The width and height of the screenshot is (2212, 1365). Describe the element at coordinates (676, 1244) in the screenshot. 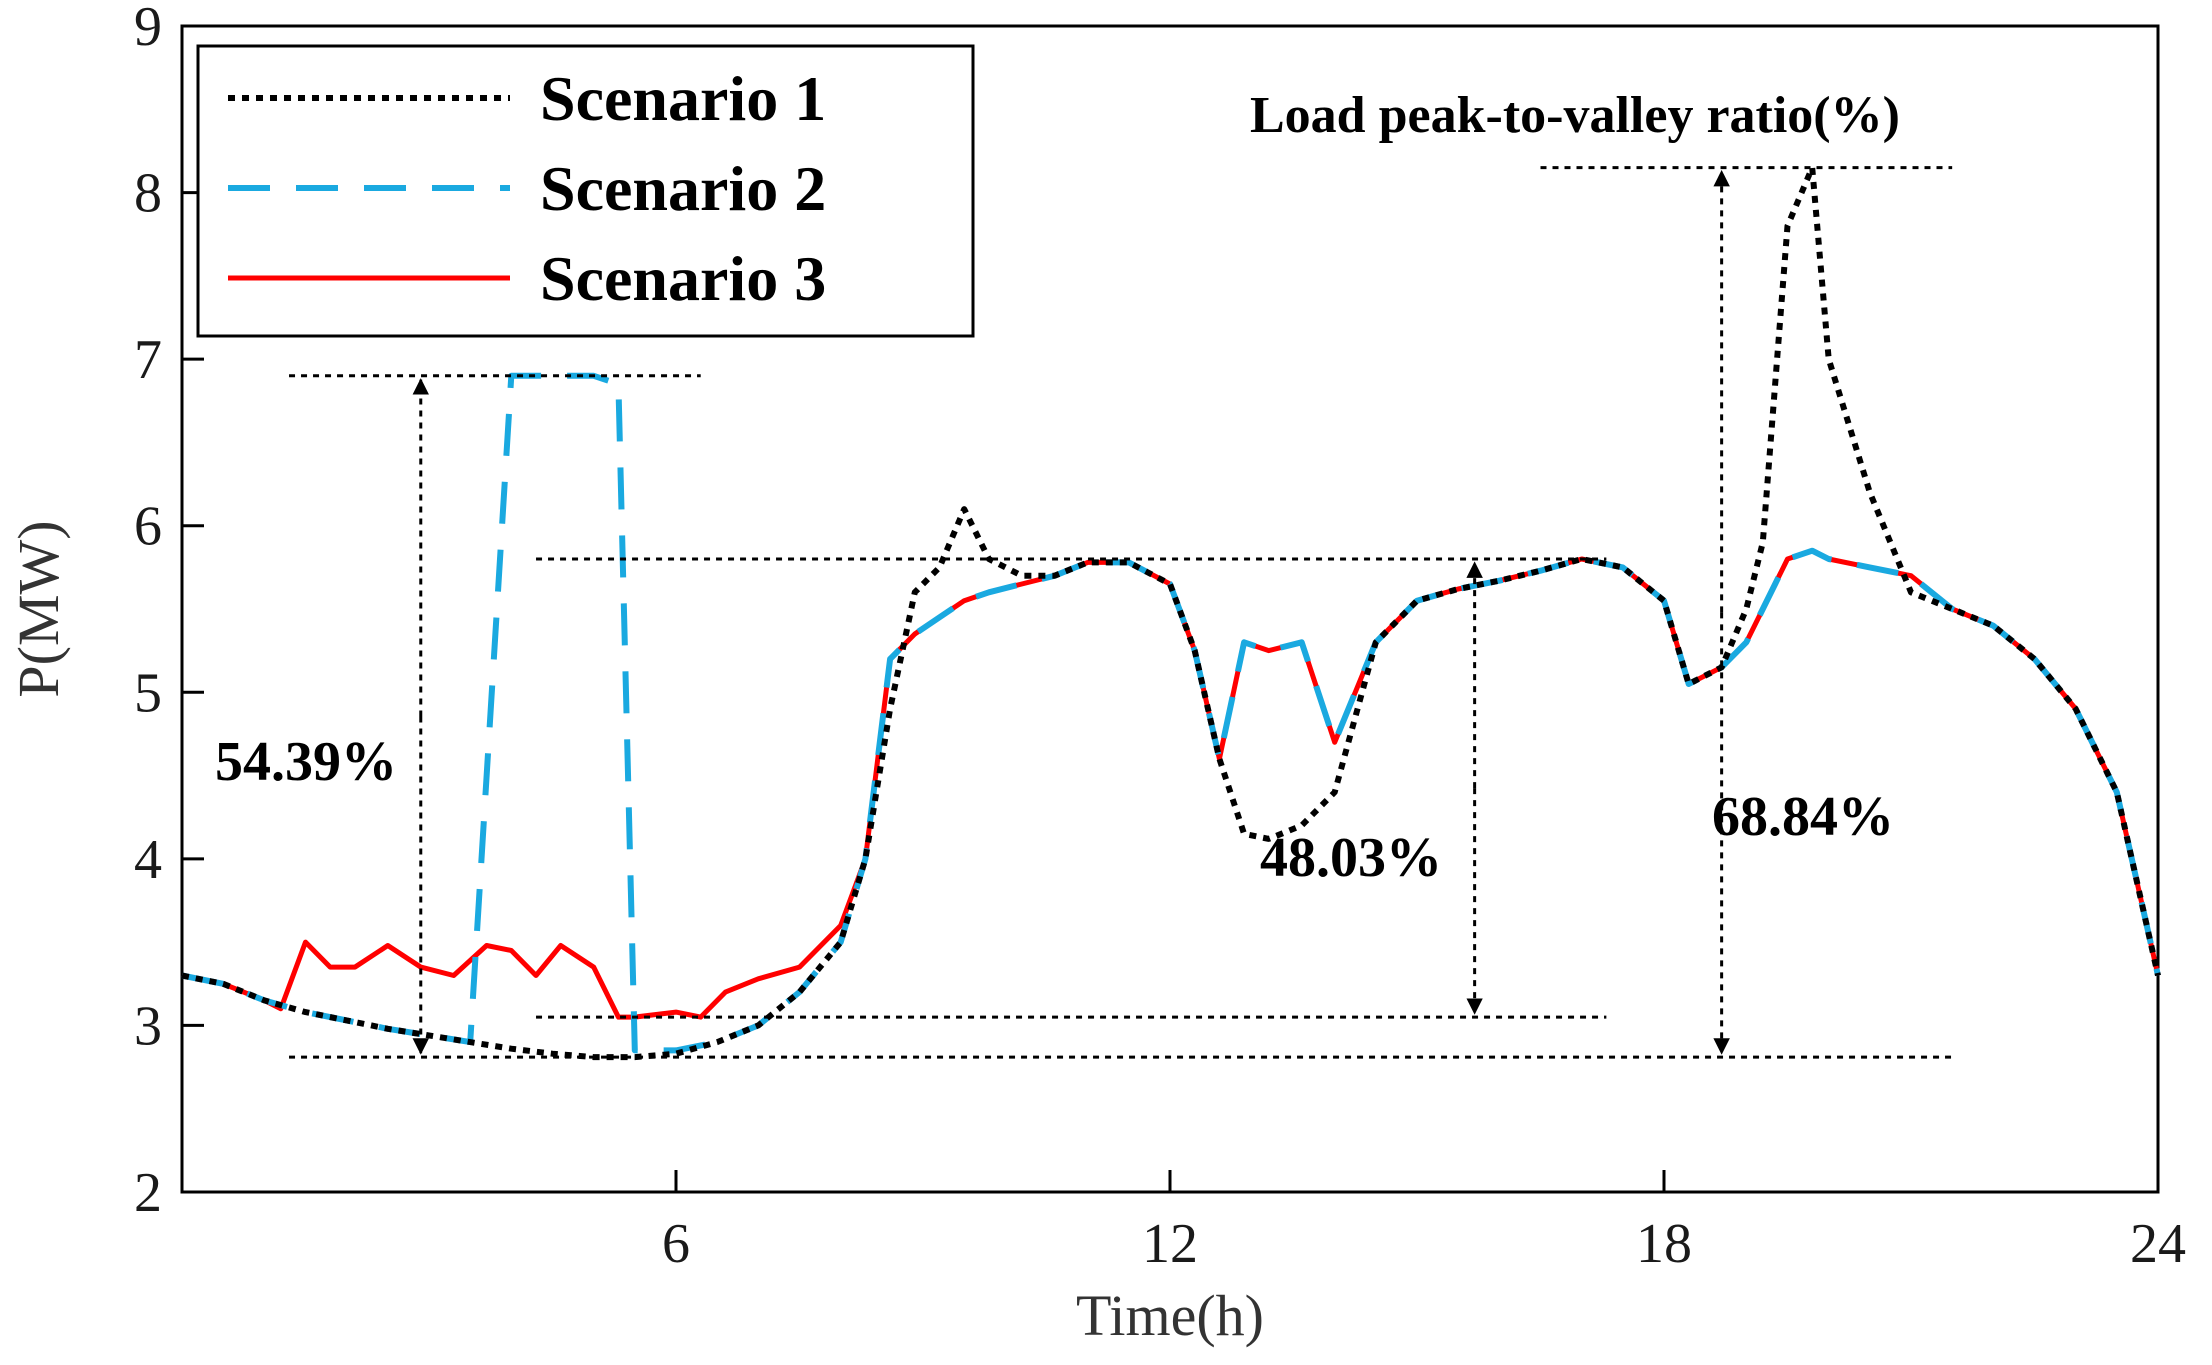

I see `x-tick-label: 6` at that location.